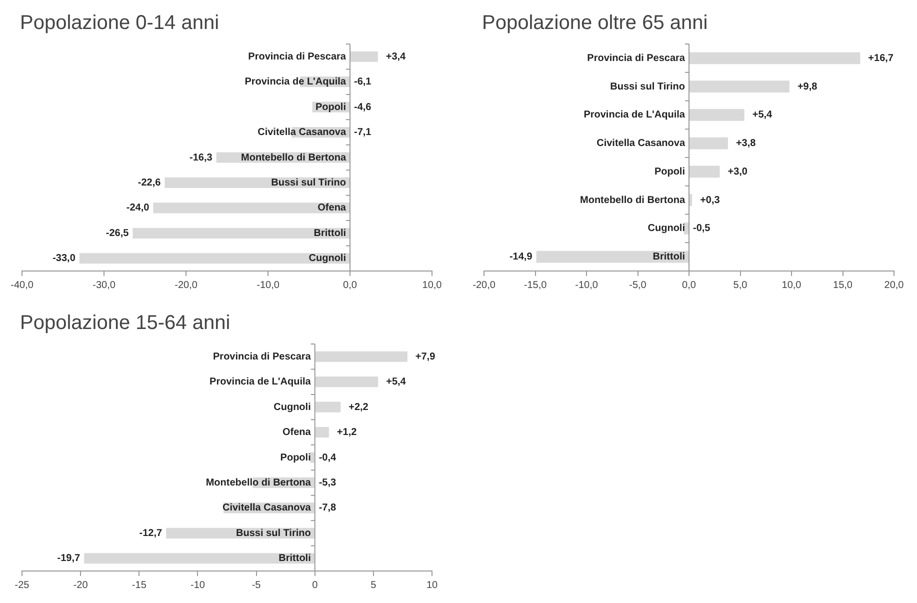 The height and width of the screenshot is (603, 917). What do you see at coordinates (746, 144) in the screenshot?
I see `data-label: +3,8` at bounding box center [746, 144].